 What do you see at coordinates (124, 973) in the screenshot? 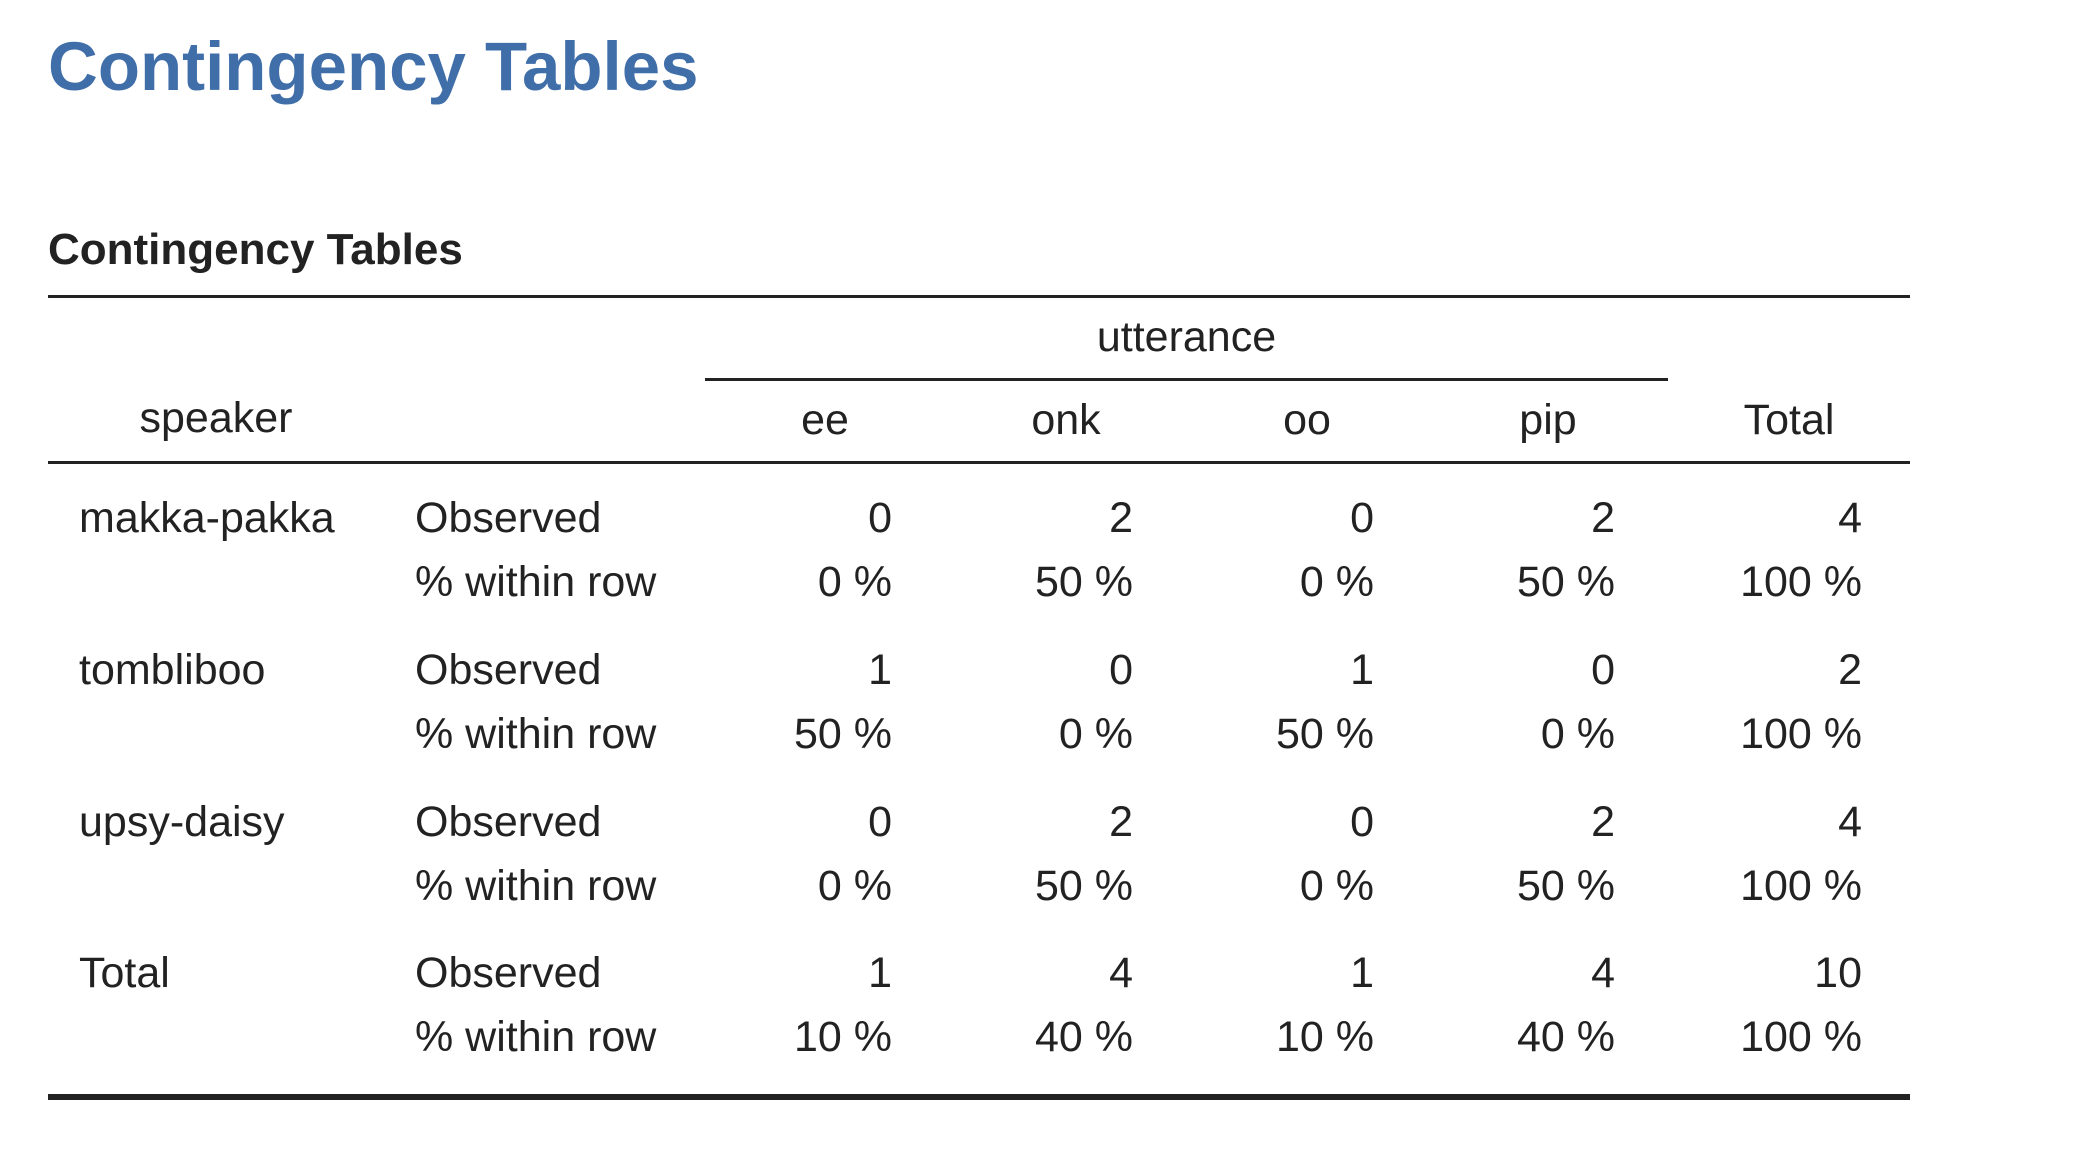
I see `row-label-total: Total` at bounding box center [124, 973].